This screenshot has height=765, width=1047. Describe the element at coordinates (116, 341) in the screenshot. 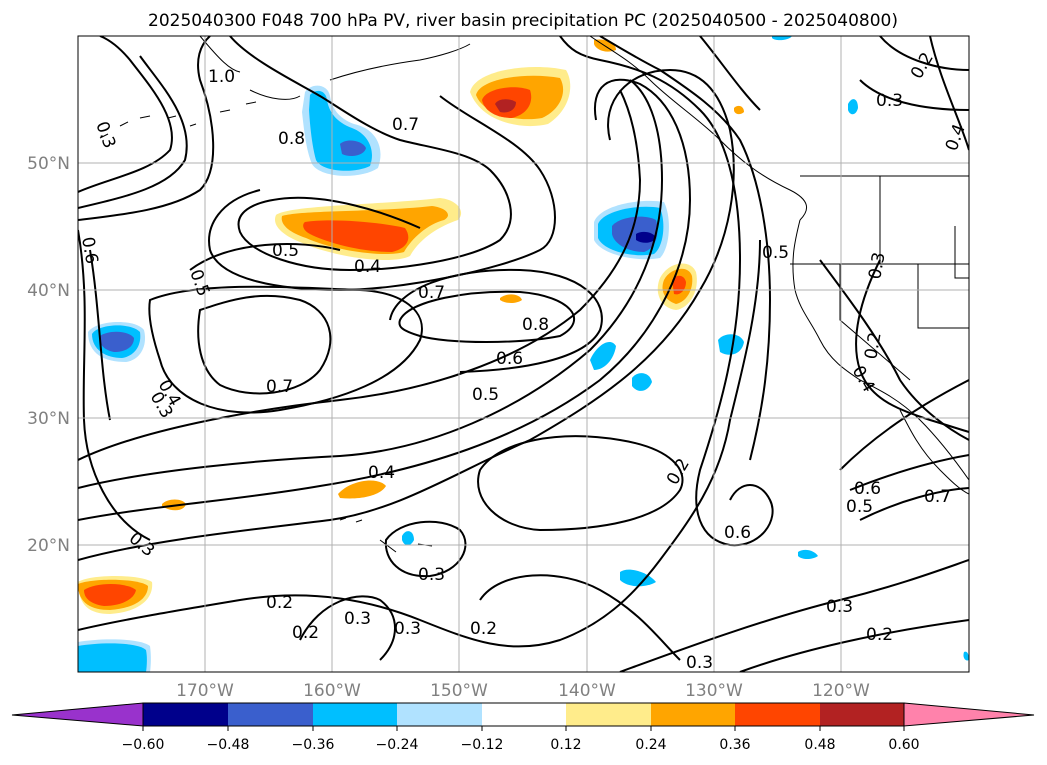

I see `negative-anomaly-west-core` at that location.